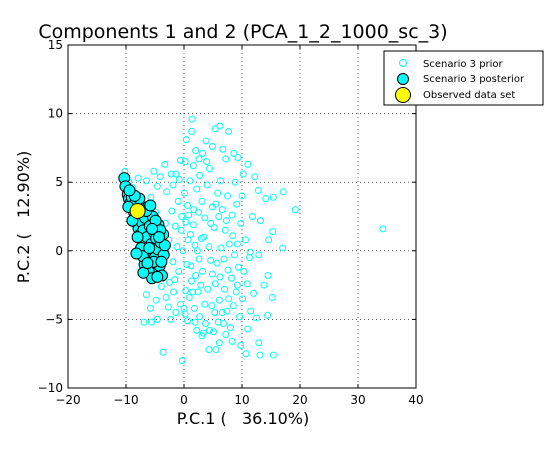 This screenshot has width=549, height=458. I want to click on observed-series, so click(137, 211).